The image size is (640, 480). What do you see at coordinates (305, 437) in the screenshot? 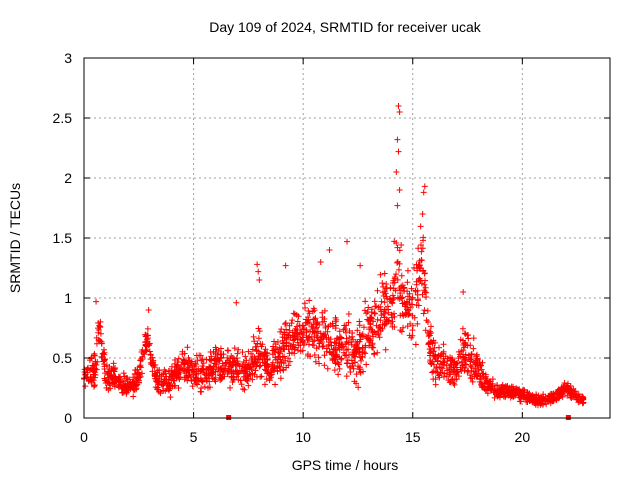
I see `x-tick-labels: 0 5 10 15 20` at bounding box center [305, 437].